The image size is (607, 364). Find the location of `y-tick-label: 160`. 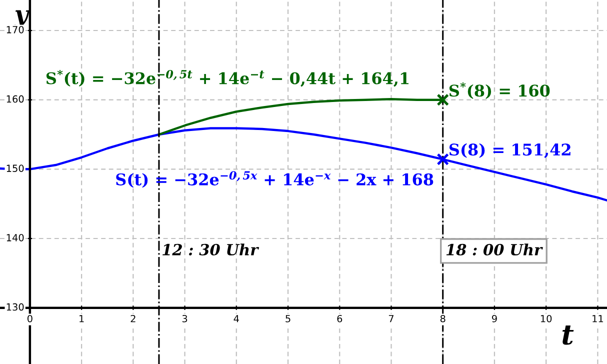

y-tick-label: 160 is located at coordinates (15, 99).